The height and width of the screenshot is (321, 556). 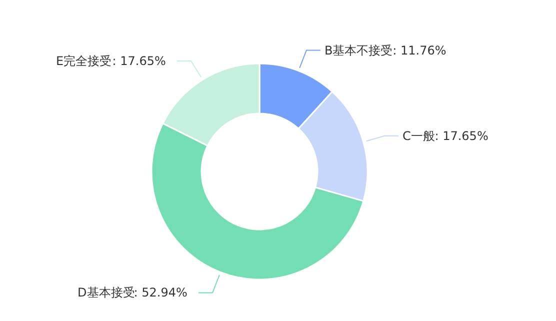 What do you see at coordinates (161, 293) in the screenshot?
I see `data-label: : 52.94%` at bounding box center [161, 293].